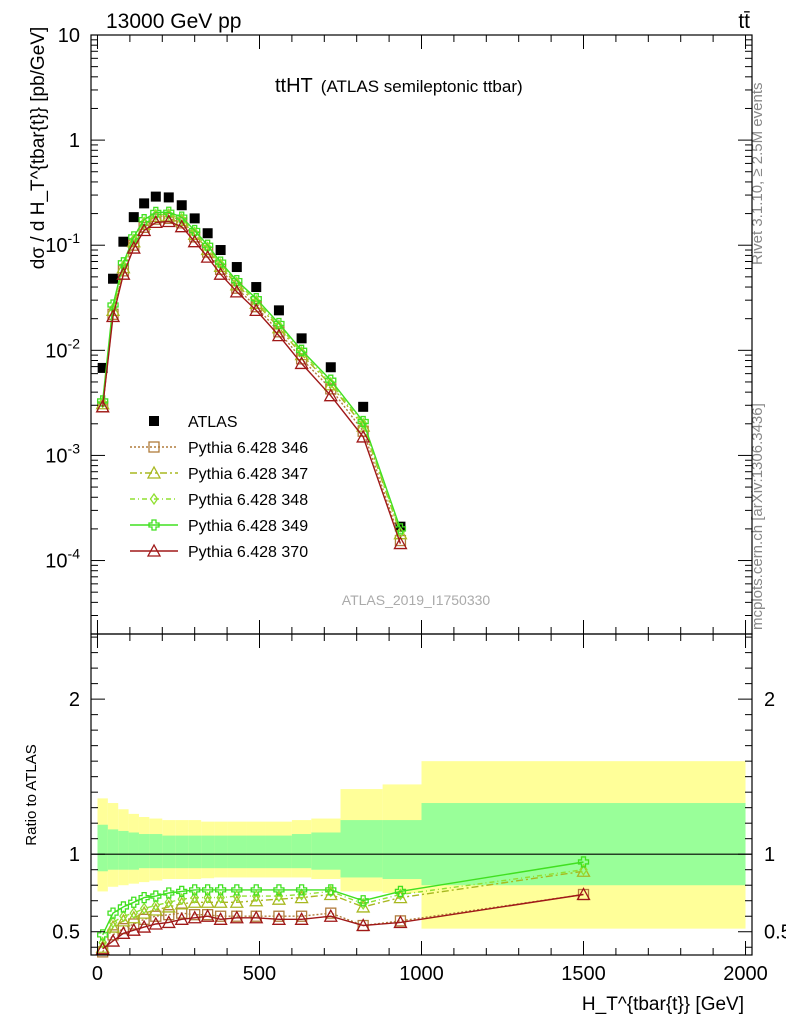  What do you see at coordinates (769, 700) in the screenshot?
I see `ratio-y-tick-label-right: 2` at bounding box center [769, 700].